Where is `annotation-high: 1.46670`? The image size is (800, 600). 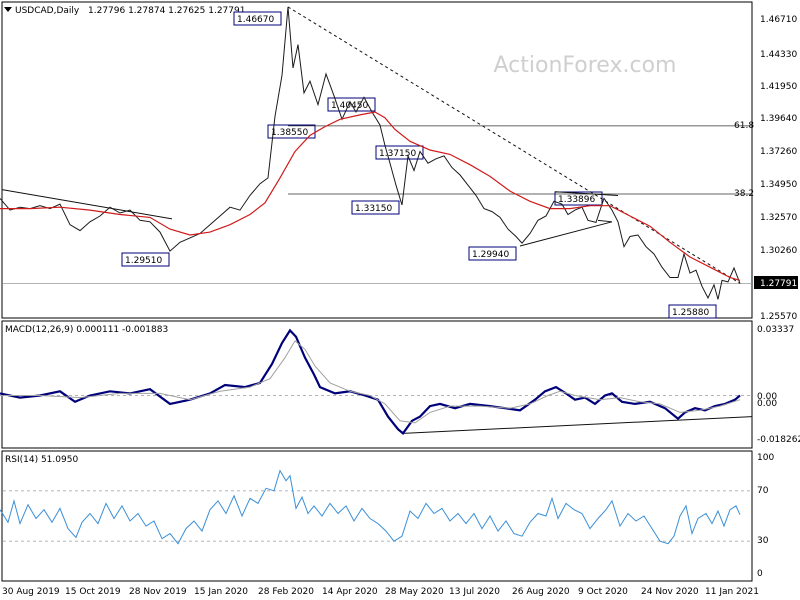 annotation-high: 1.46670 is located at coordinates (255, 20).